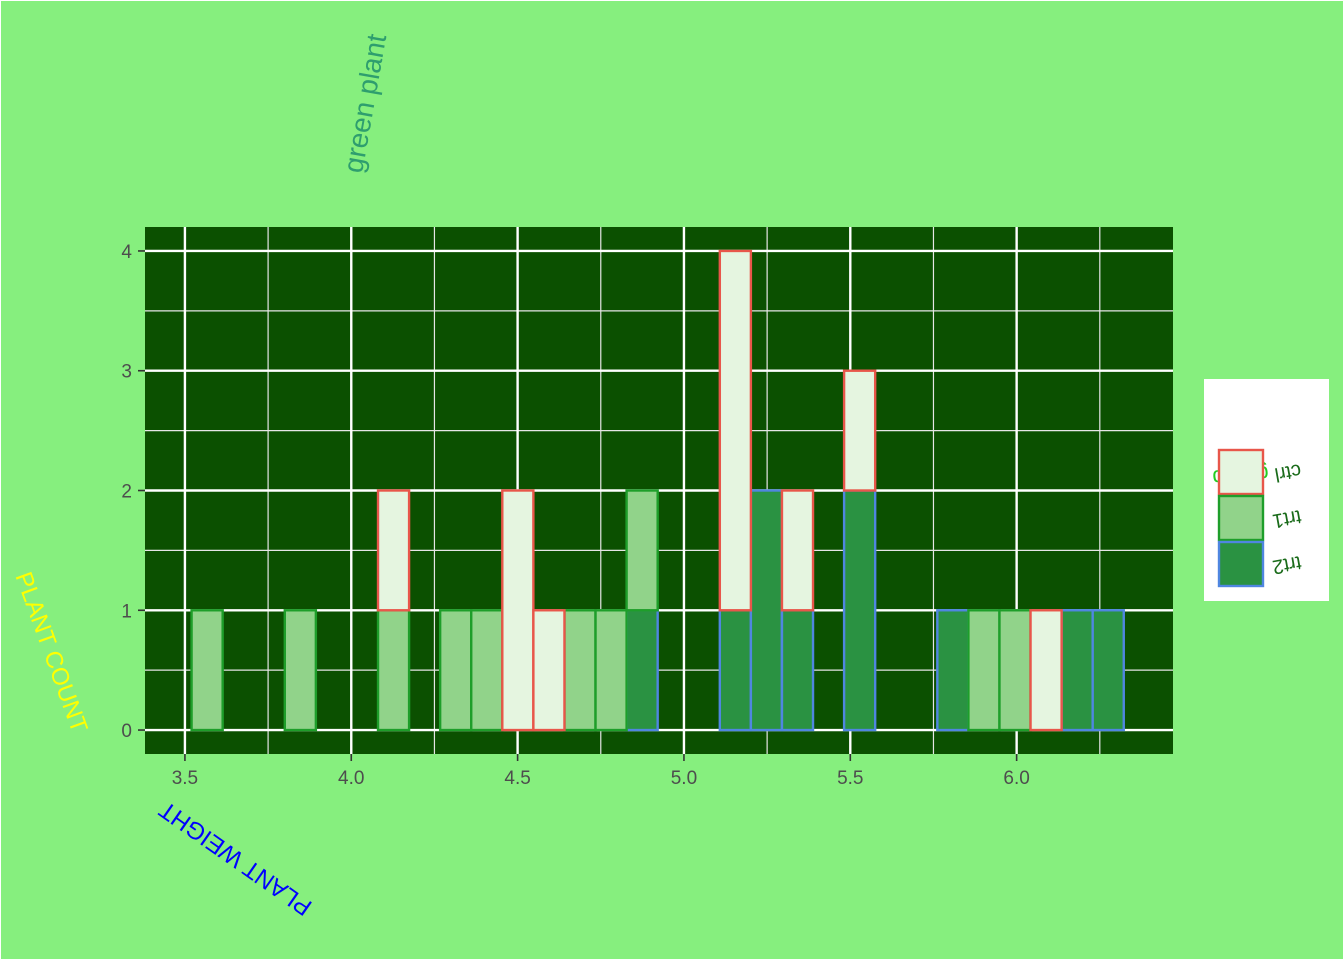 The width and height of the screenshot is (1344, 960). I want to click on legend-key-ctrl, so click(1241, 472).